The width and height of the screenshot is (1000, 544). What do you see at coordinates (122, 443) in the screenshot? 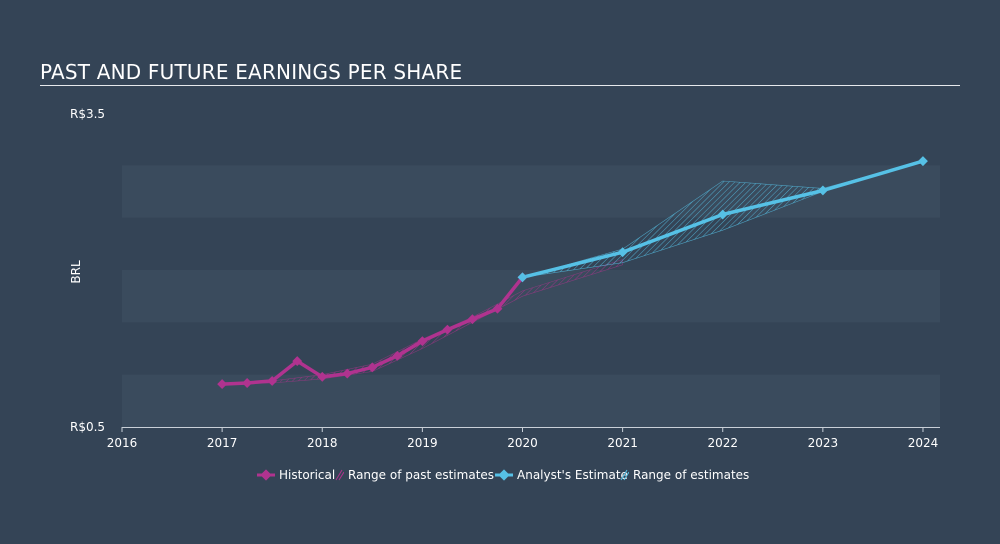
I see `x-tick-label: 2016` at bounding box center [122, 443].